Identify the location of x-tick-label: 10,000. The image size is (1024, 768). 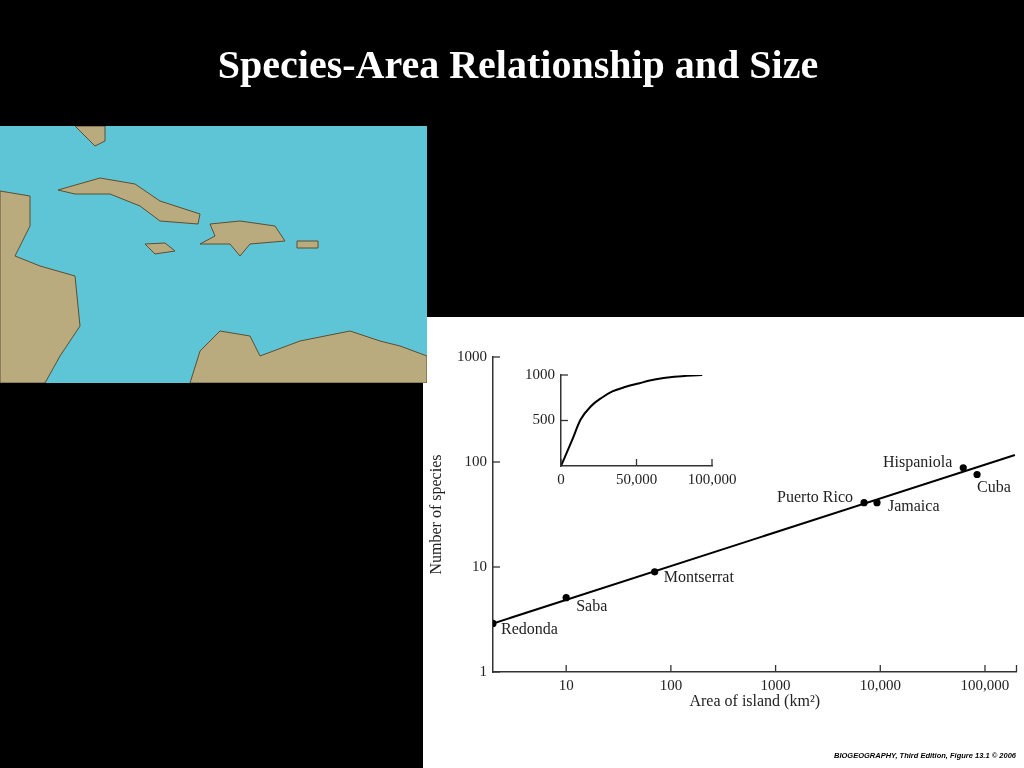
(880, 684).